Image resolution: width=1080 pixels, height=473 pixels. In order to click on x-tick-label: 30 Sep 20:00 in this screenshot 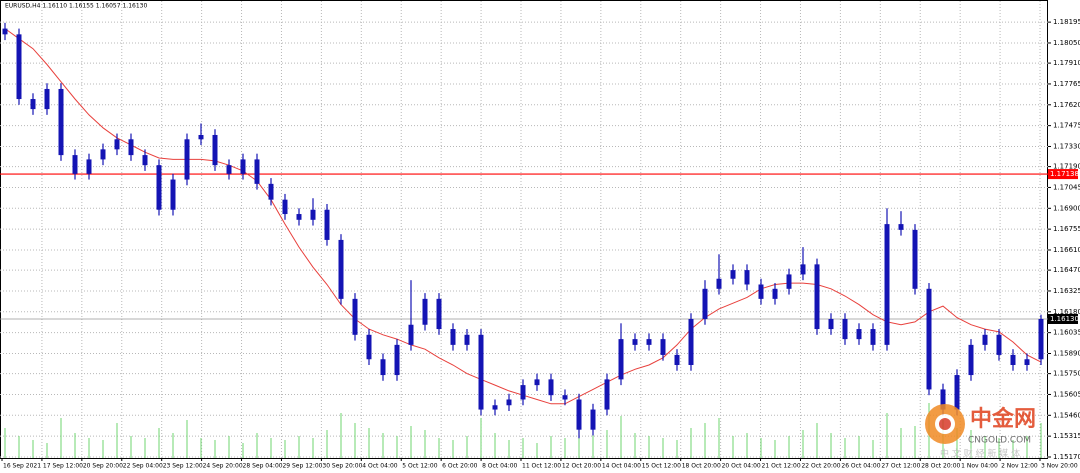, I will do `click(342, 466)`.